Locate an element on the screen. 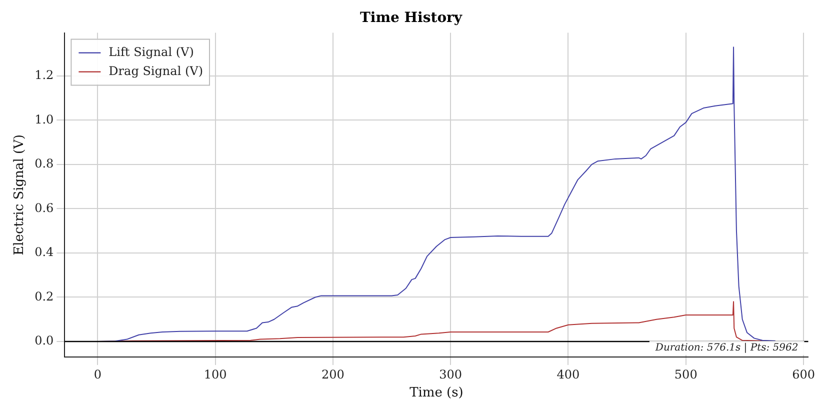 The height and width of the screenshot is (409, 826). y-tick-label: 0.0 is located at coordinates (44, 341).